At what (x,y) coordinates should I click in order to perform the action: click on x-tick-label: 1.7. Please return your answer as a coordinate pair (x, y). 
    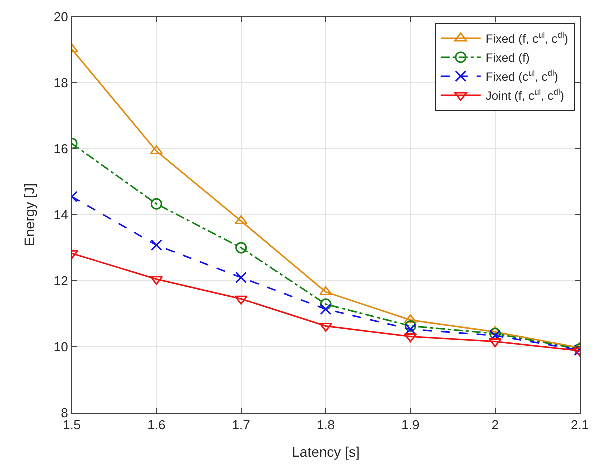
    Looking at the image, I should click on (241, 425).